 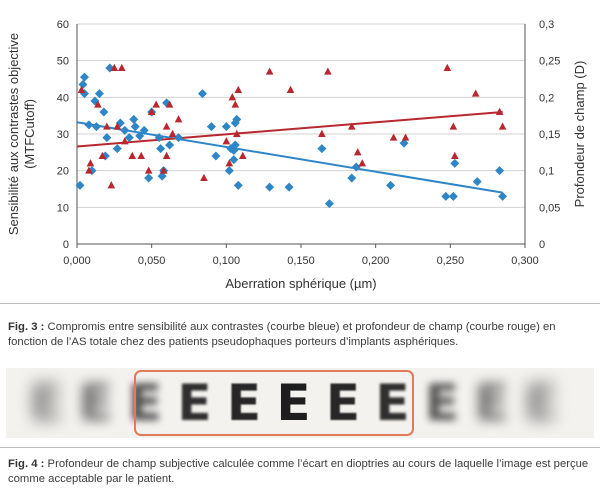 I want to click on y-right-tick-label: 0, so click(x=542, y=245).